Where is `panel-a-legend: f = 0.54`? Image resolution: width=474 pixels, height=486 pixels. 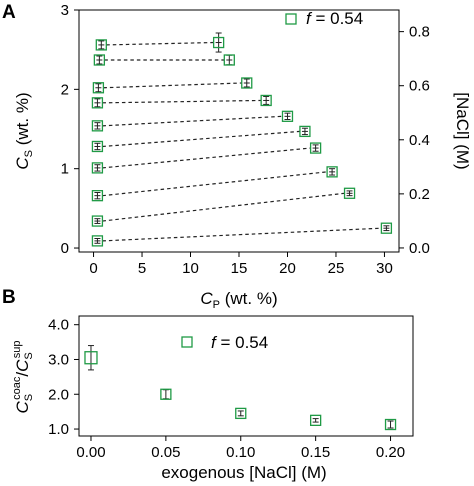
panel-a-legend: f = 0.54 is located at coordinates (324, 18).